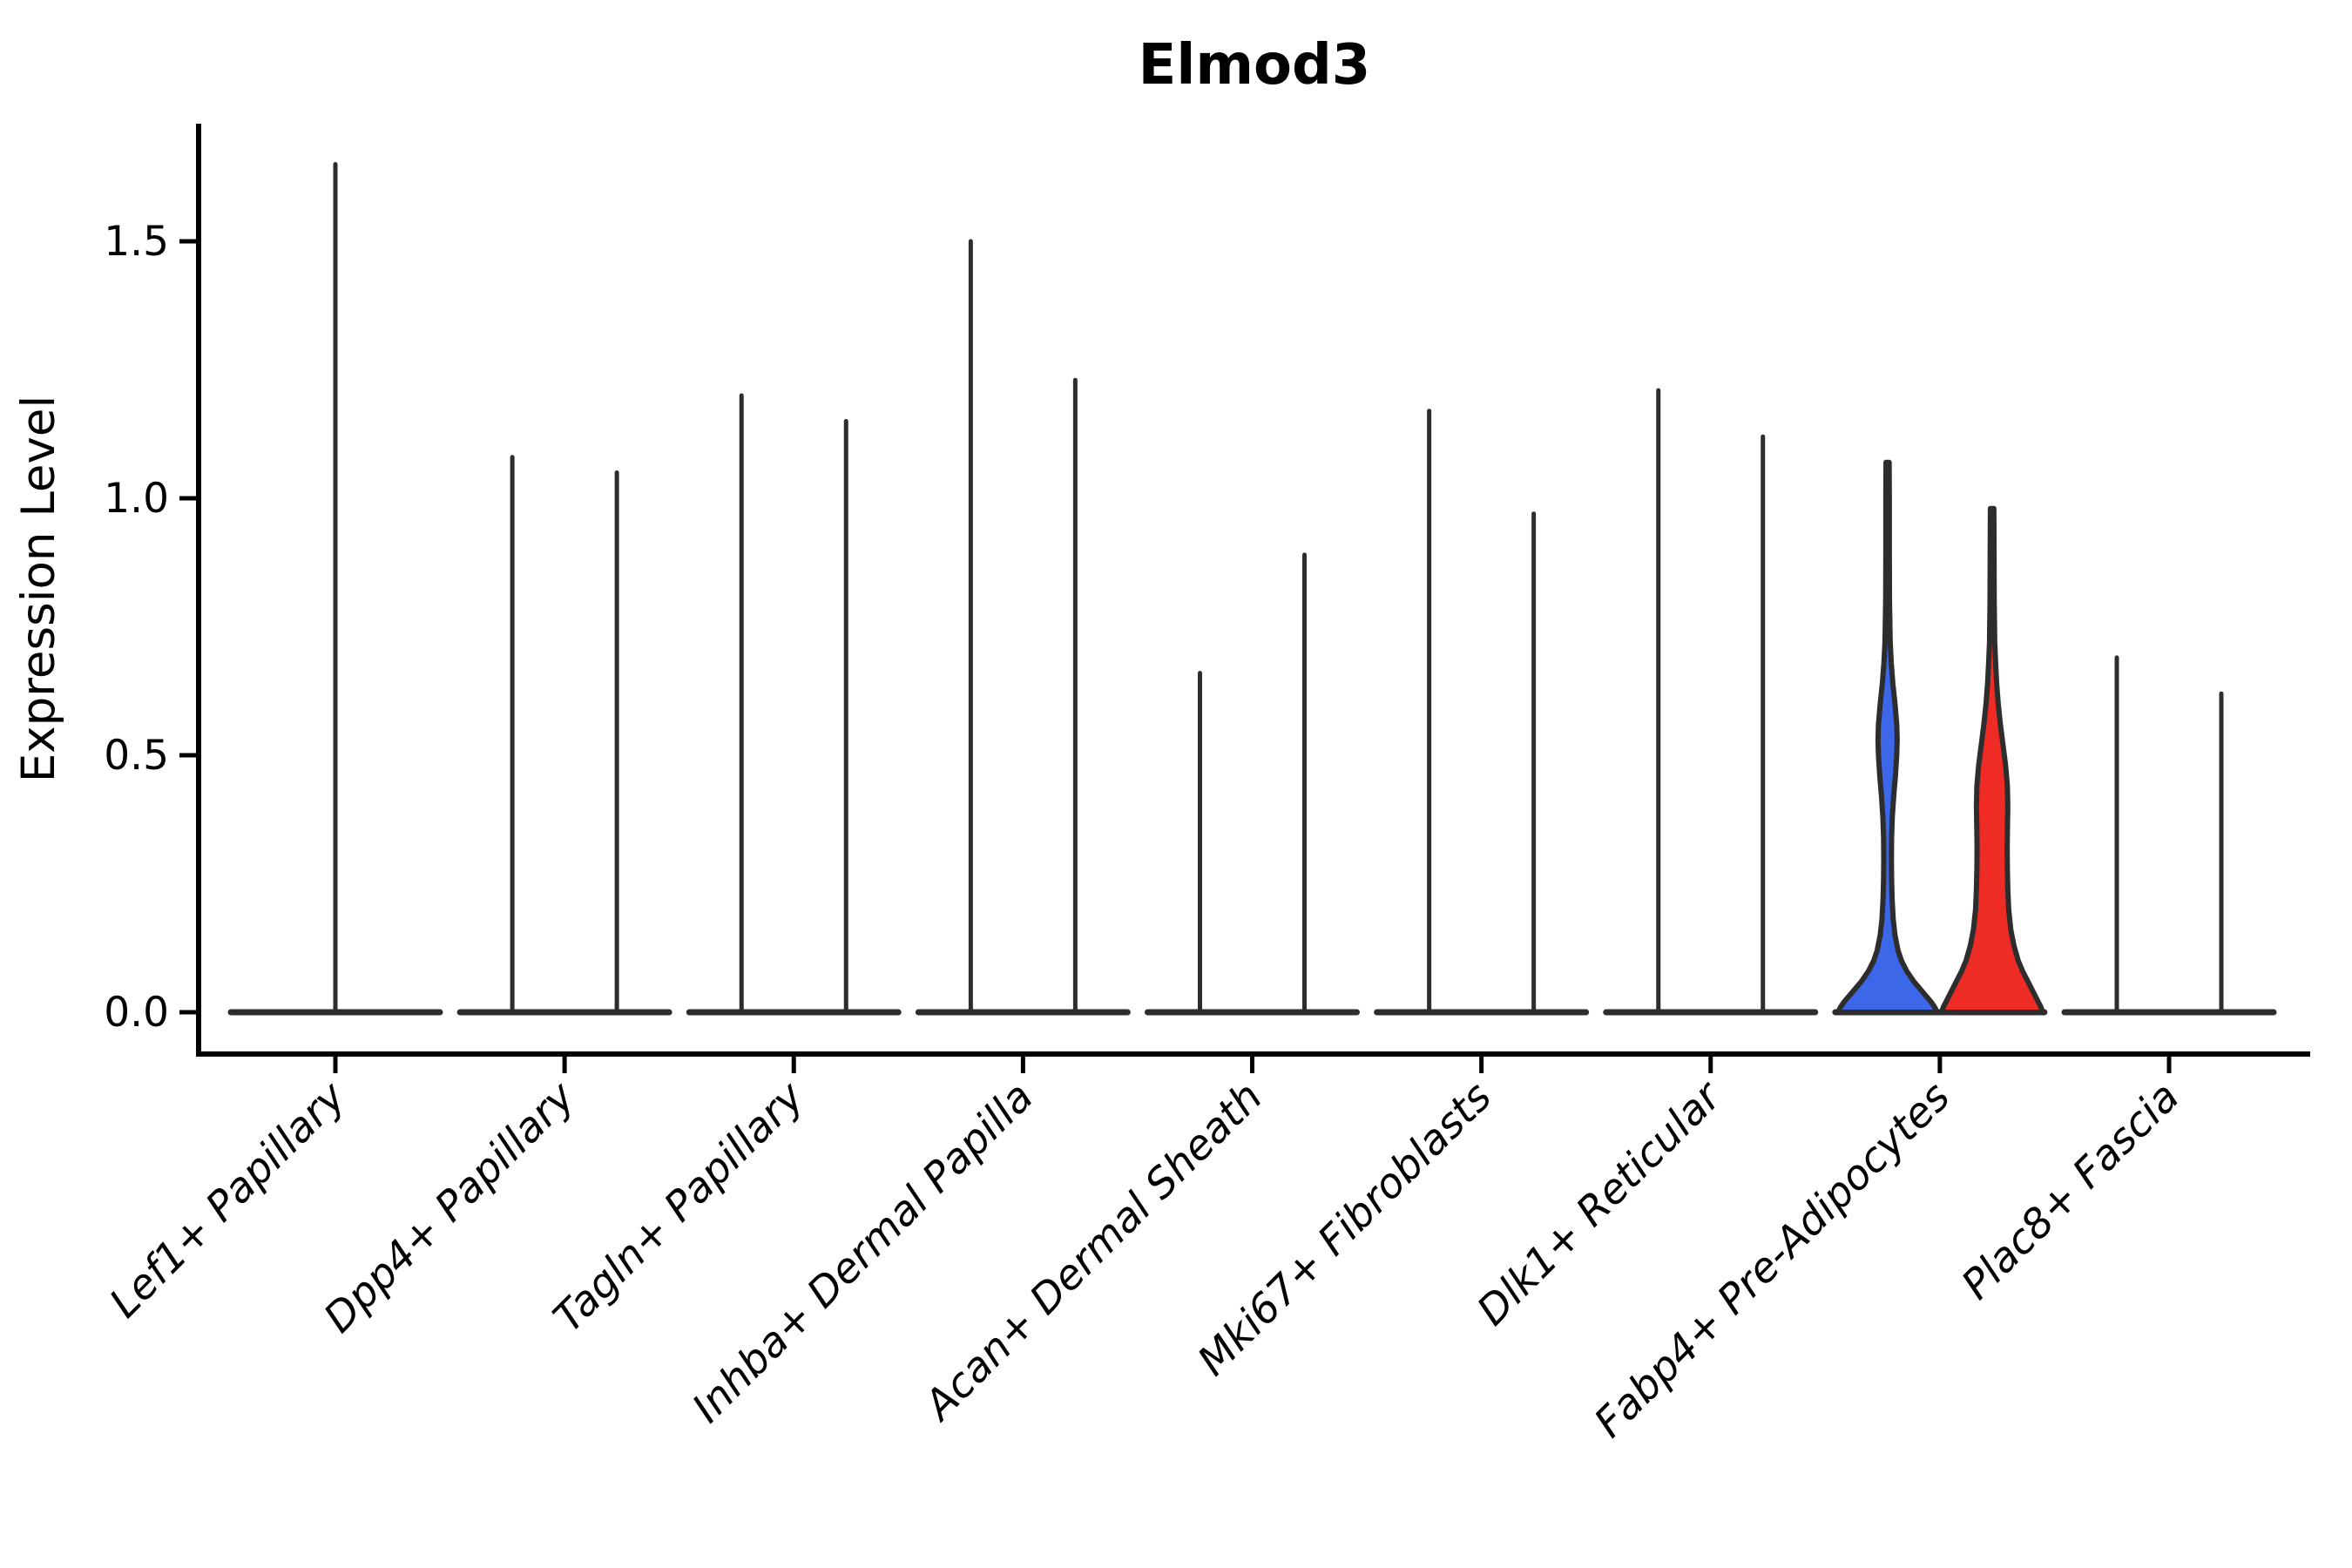 The width and height of the screenshot is (2352, 1568). What do you see at coordinates (2070, 1191) in the screenshot?
I see `x-tick-label: Plac8+ Fascia` at bounding box center [2070, 1191].